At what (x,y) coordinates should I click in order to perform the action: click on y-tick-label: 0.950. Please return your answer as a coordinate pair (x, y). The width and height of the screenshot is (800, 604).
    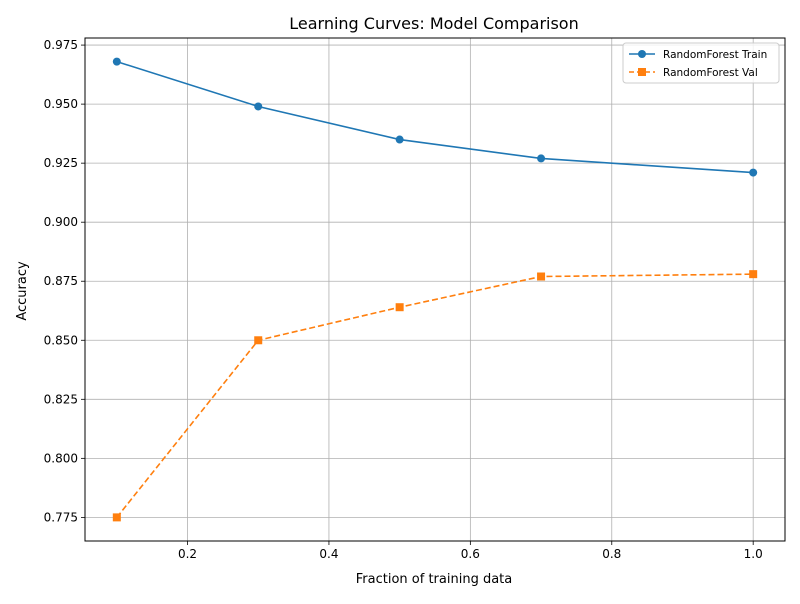
    Looking at the image, I should click on (61, 104).